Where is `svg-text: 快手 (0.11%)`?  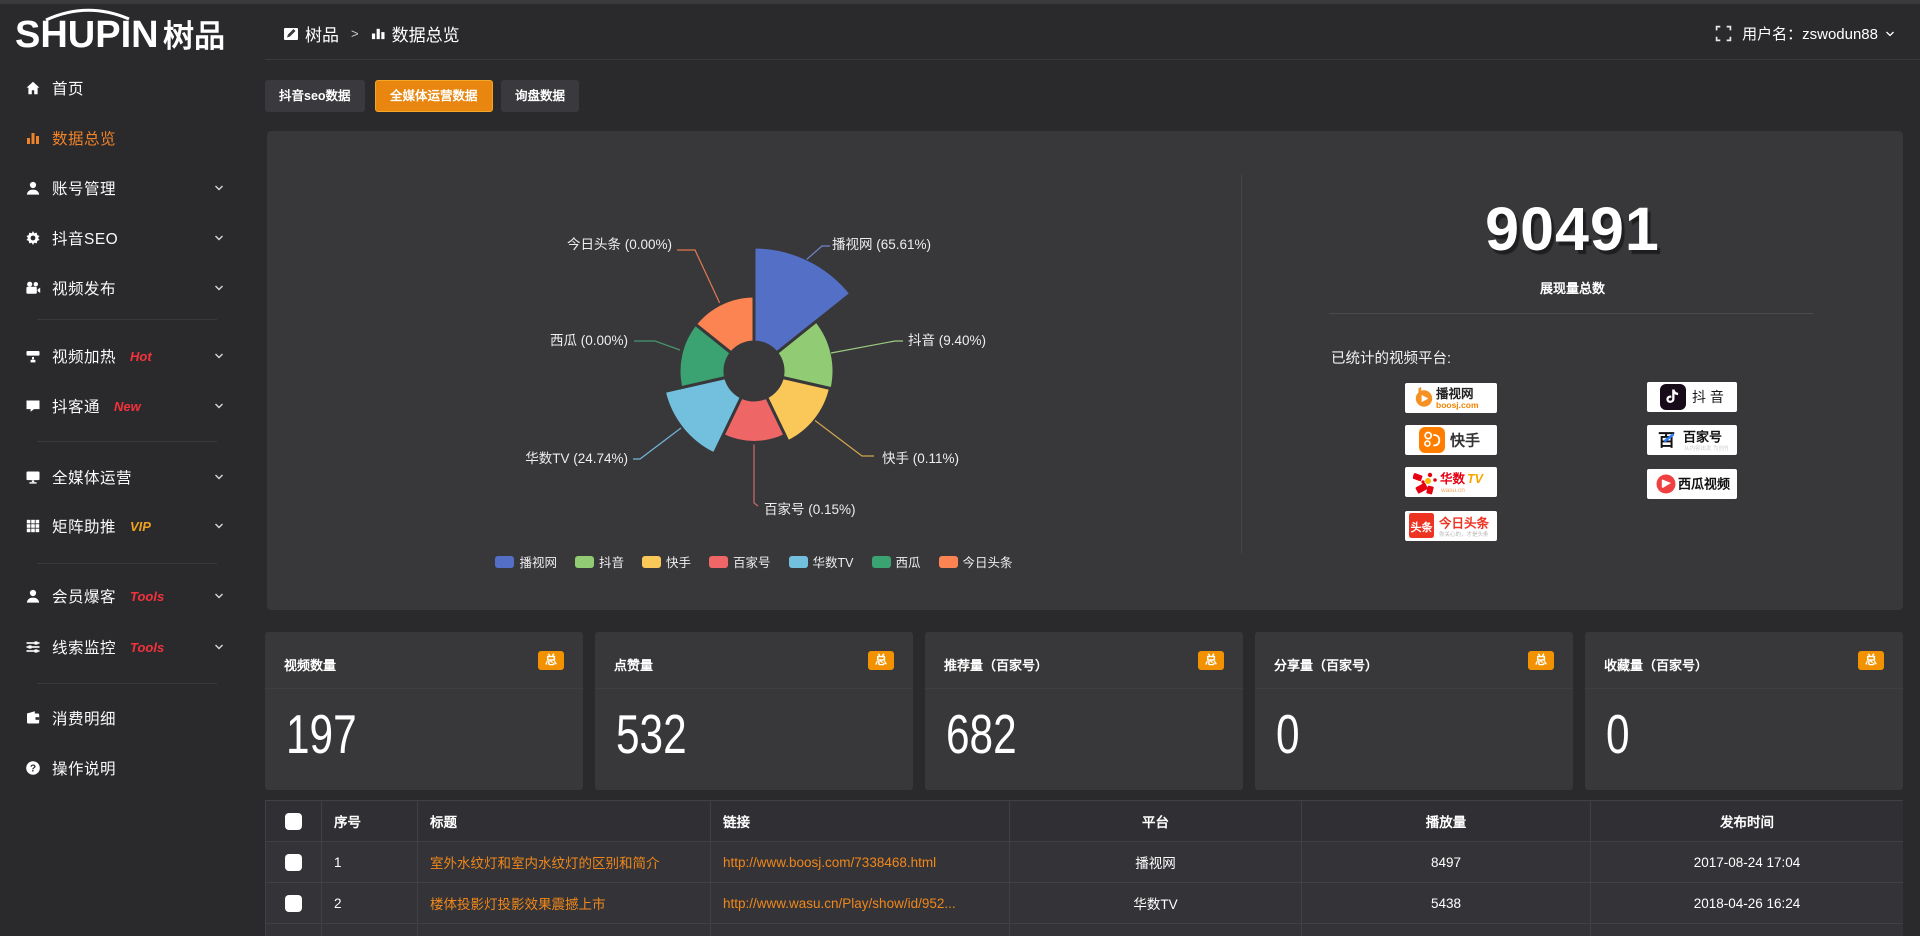
svg-text: 快手 (0.11%) is located at coordinates (920, 458).